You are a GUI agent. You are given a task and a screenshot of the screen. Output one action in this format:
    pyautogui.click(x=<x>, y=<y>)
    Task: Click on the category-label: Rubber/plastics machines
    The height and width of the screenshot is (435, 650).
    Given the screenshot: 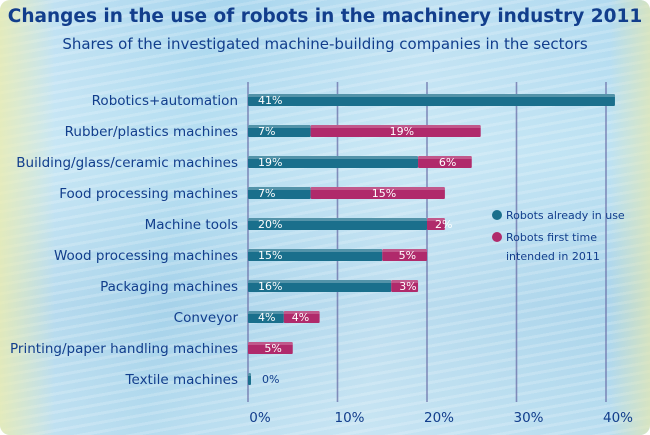 What is the action you would take?
    pyautogui.click(x=151, y=132)
    